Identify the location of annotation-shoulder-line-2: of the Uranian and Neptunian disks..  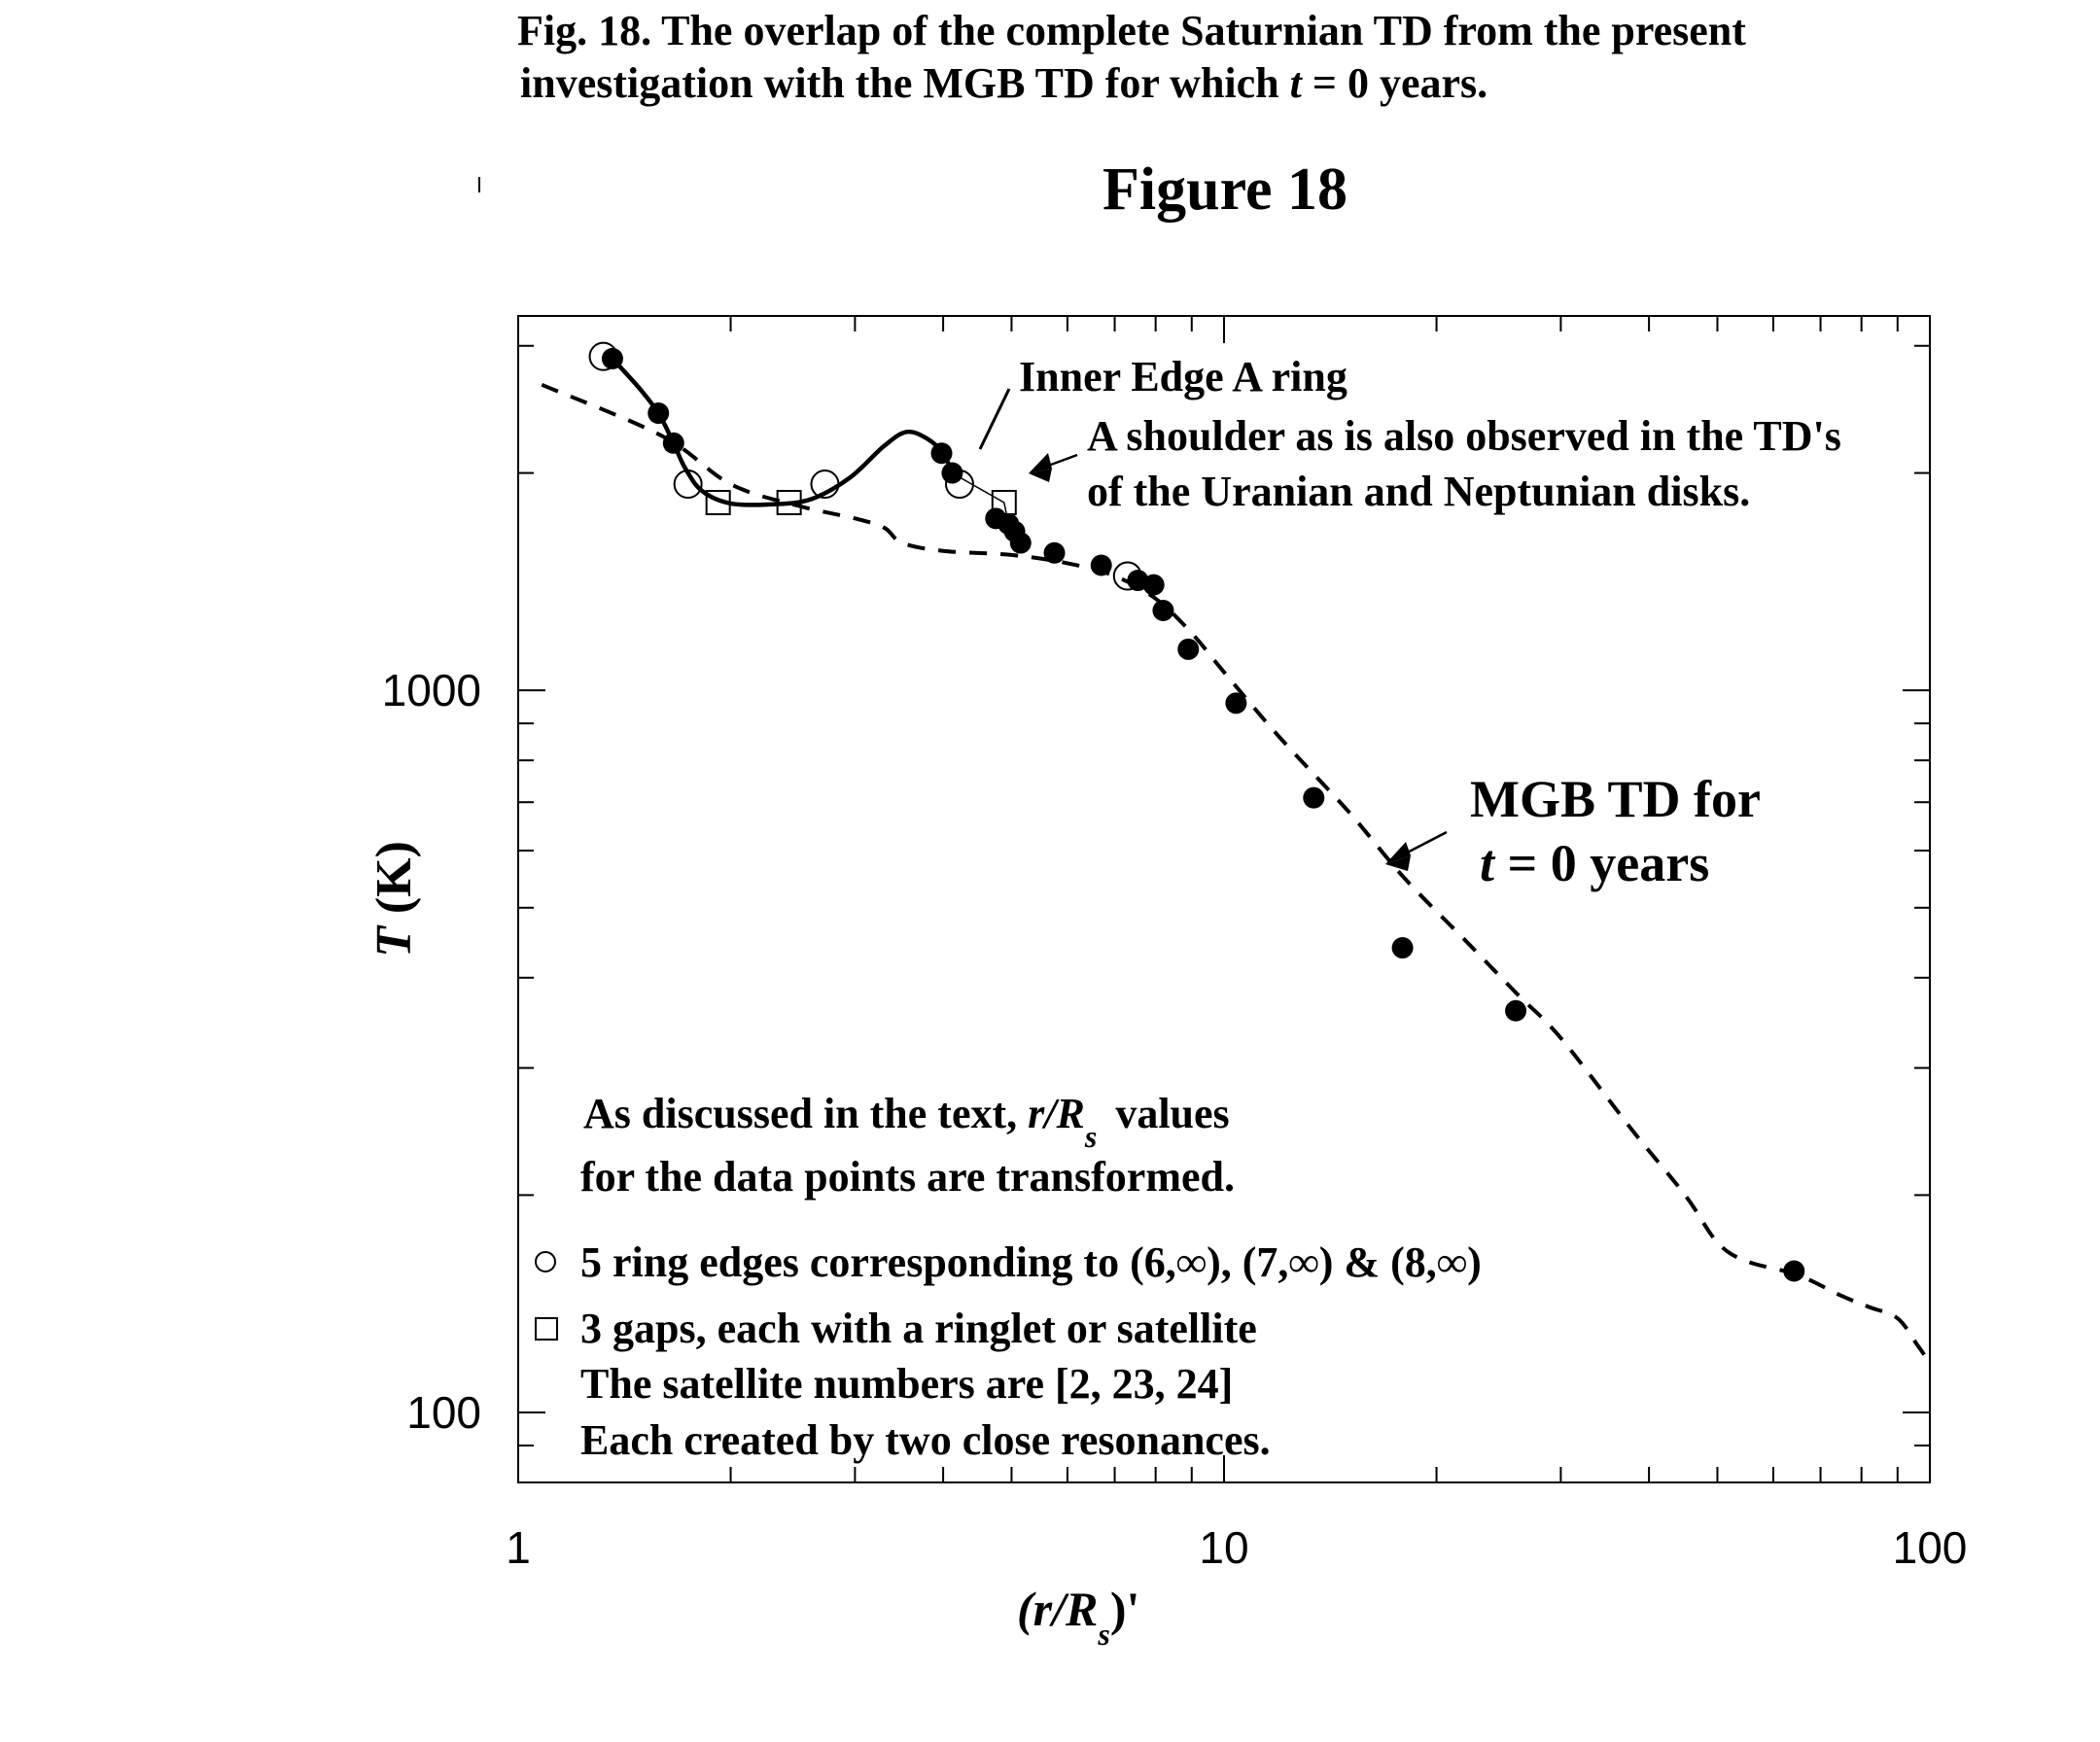
(1418, 491).